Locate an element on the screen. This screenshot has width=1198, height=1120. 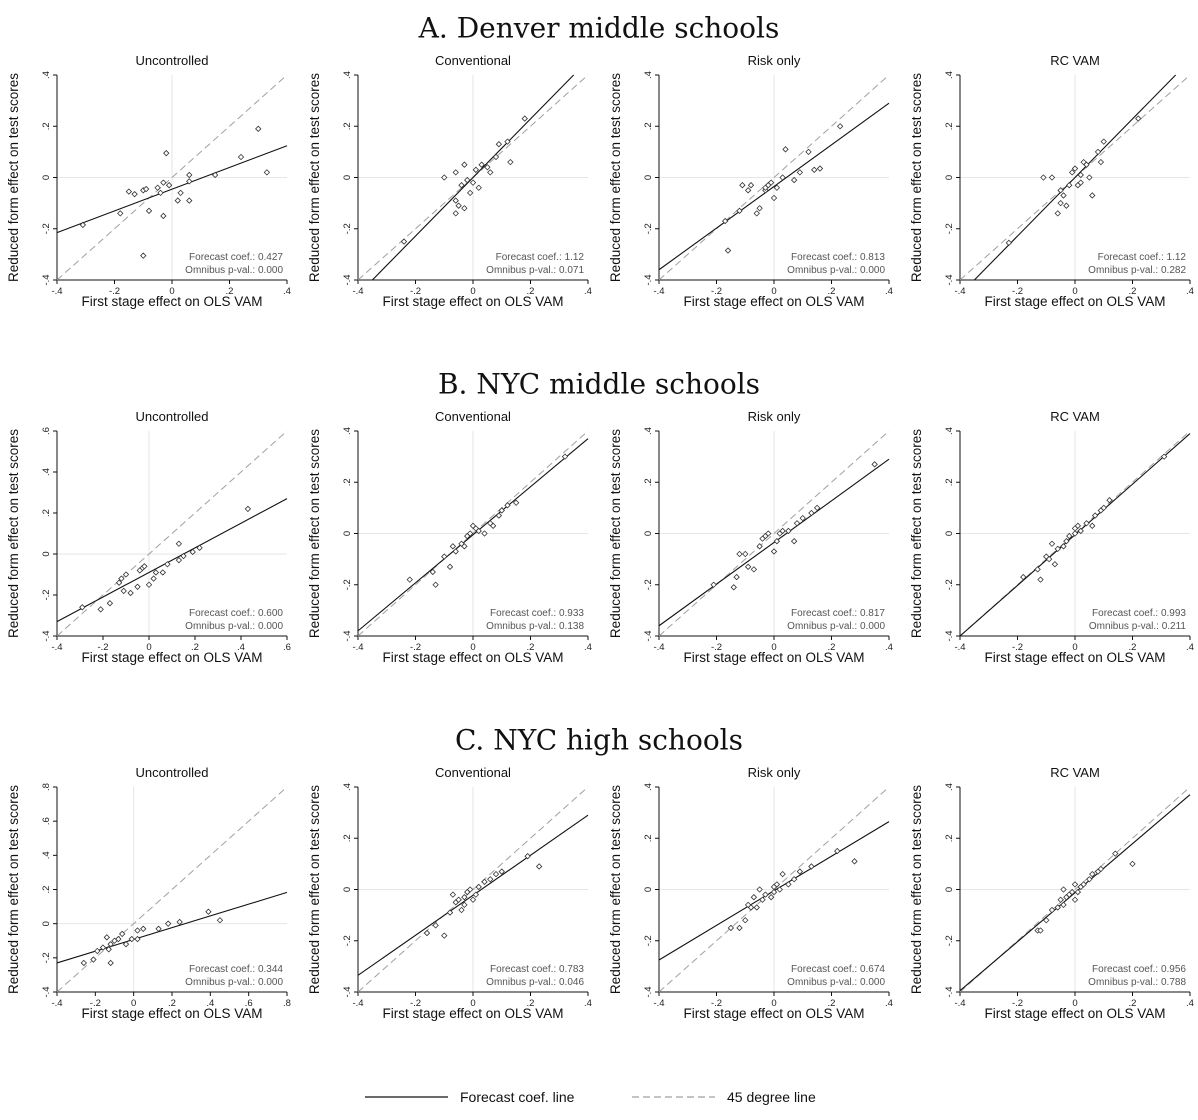
x-tick-label: .4 is located at coordinates (1190, 291).